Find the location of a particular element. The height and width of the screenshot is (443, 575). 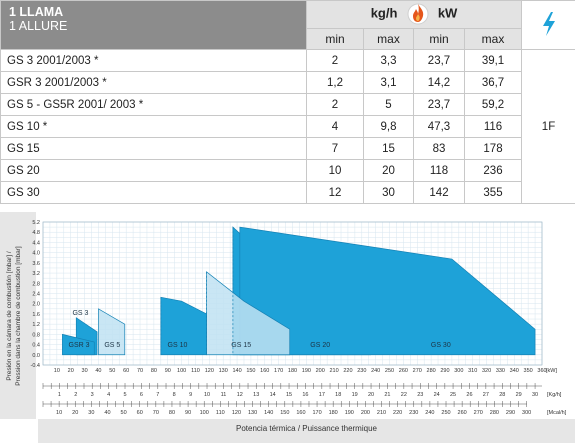

row-kgh-max: 30 is located at coordinates (388, 192).